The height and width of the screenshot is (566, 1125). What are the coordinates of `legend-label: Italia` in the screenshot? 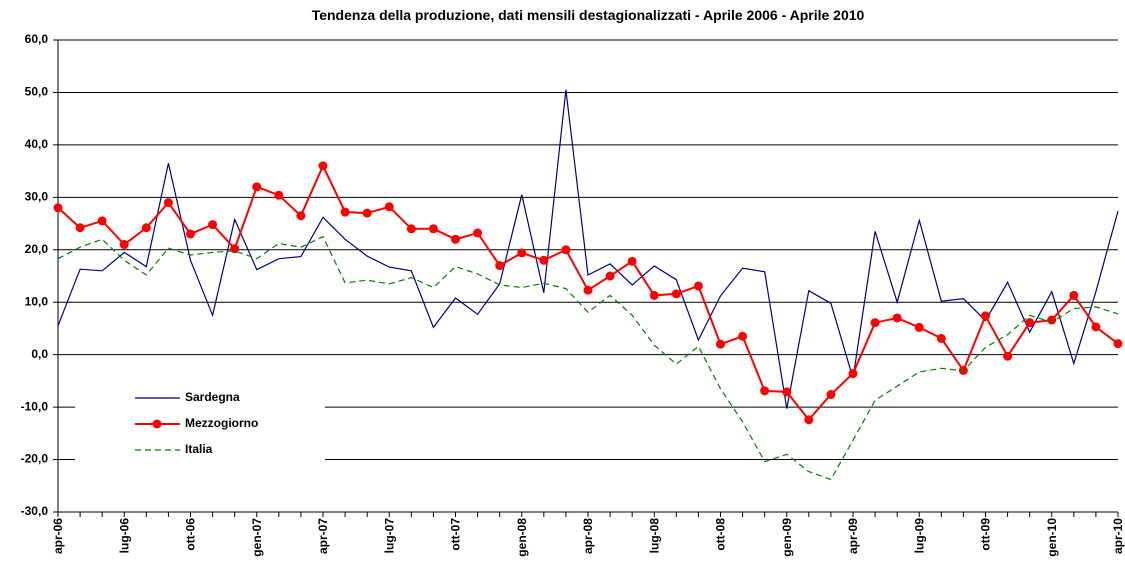 It's located at (199, 449).